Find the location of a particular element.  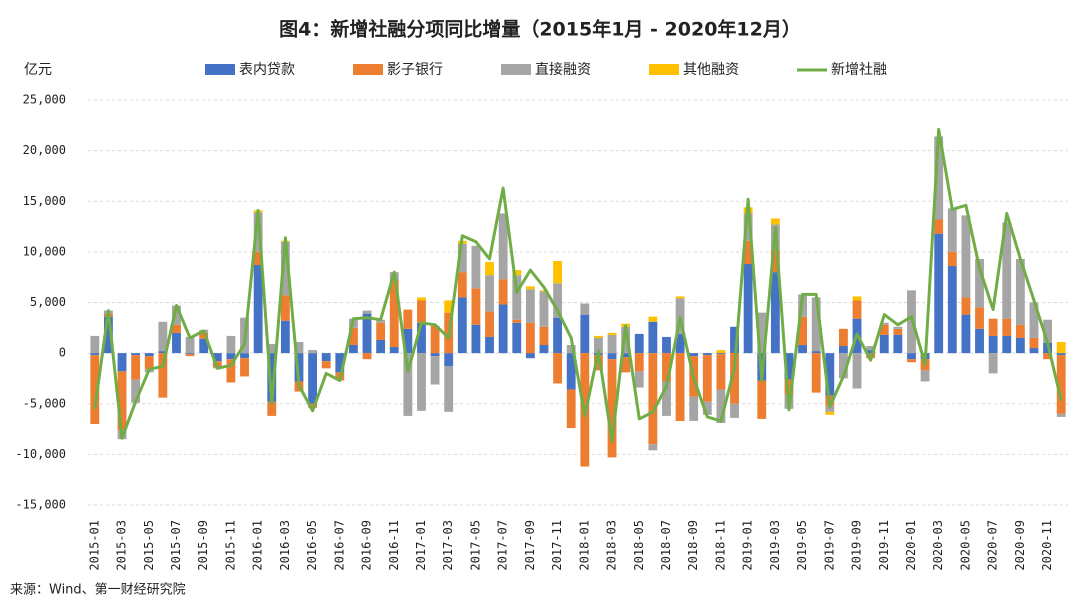

legend-item: 新增社融 is located at coordinates (842, 70).